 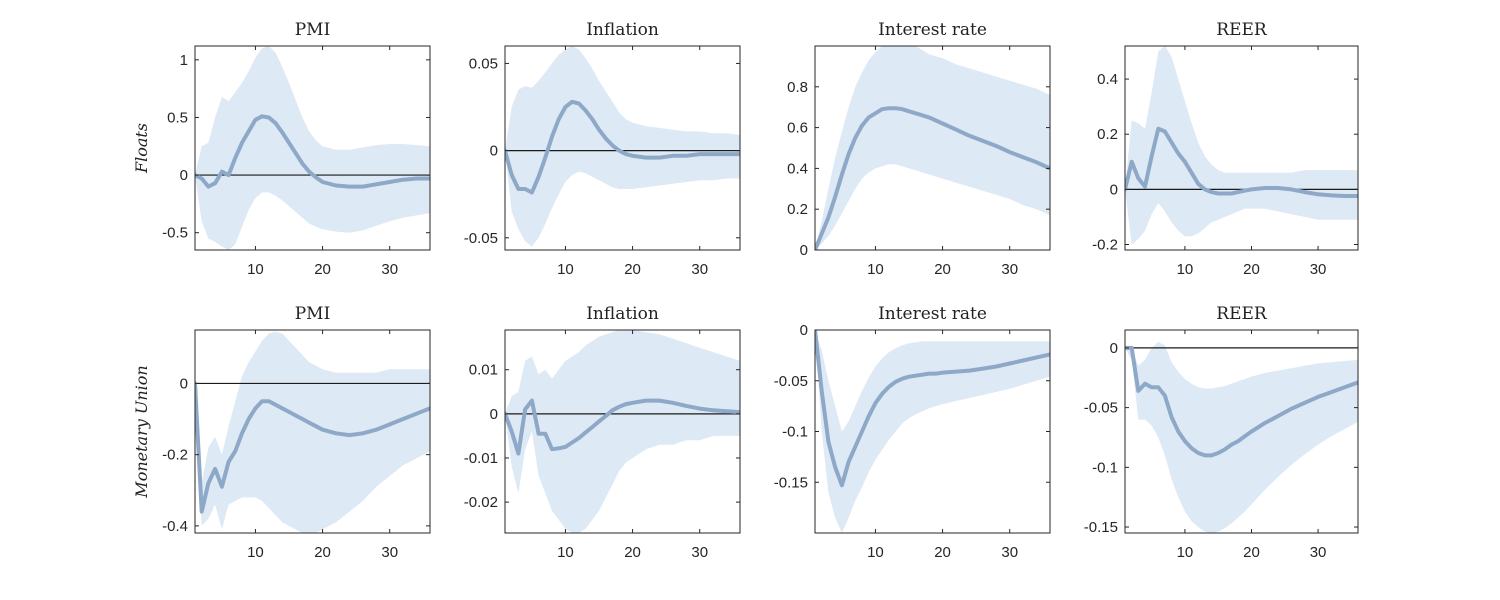 I want to click on panel-2: 0.8 0.6 0.4 0.2 0 10 20 30 Interest rate, so click(x=919, y=149).